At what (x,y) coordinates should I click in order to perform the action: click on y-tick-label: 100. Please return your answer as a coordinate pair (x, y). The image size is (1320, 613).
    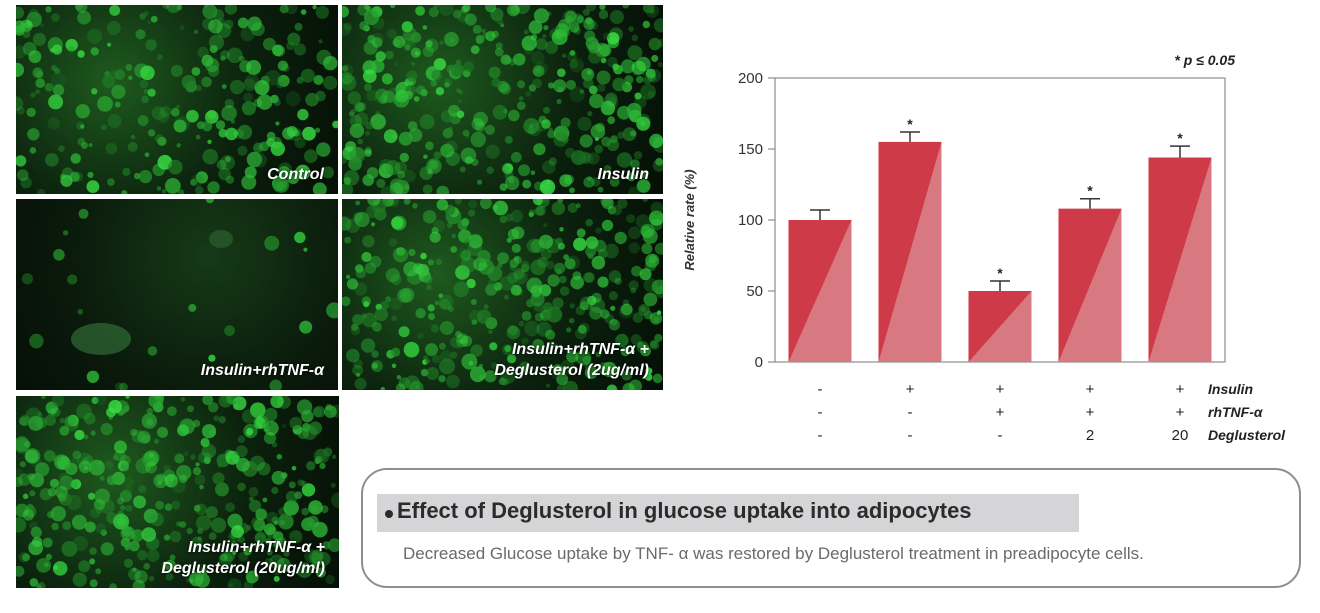
    Looking at the image, I should click on (750, 220).